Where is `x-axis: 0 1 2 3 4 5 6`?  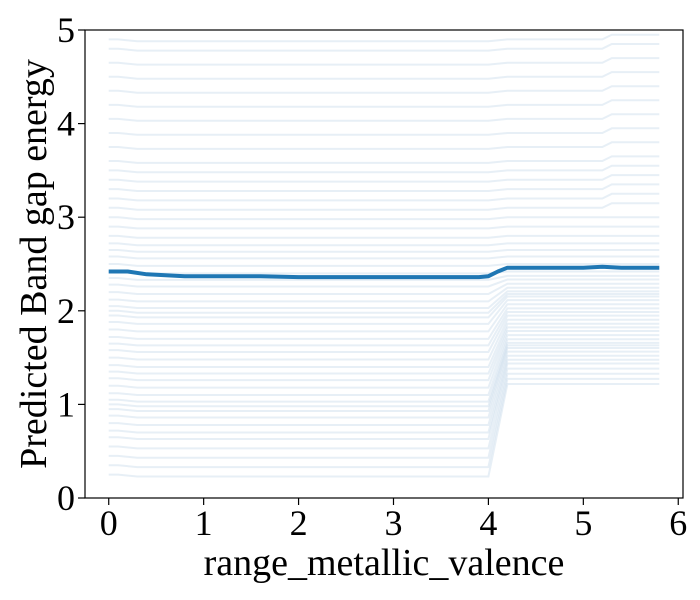
x-axis: 0 1 2 3 4 5 6 is located at coordinates (393, 520).